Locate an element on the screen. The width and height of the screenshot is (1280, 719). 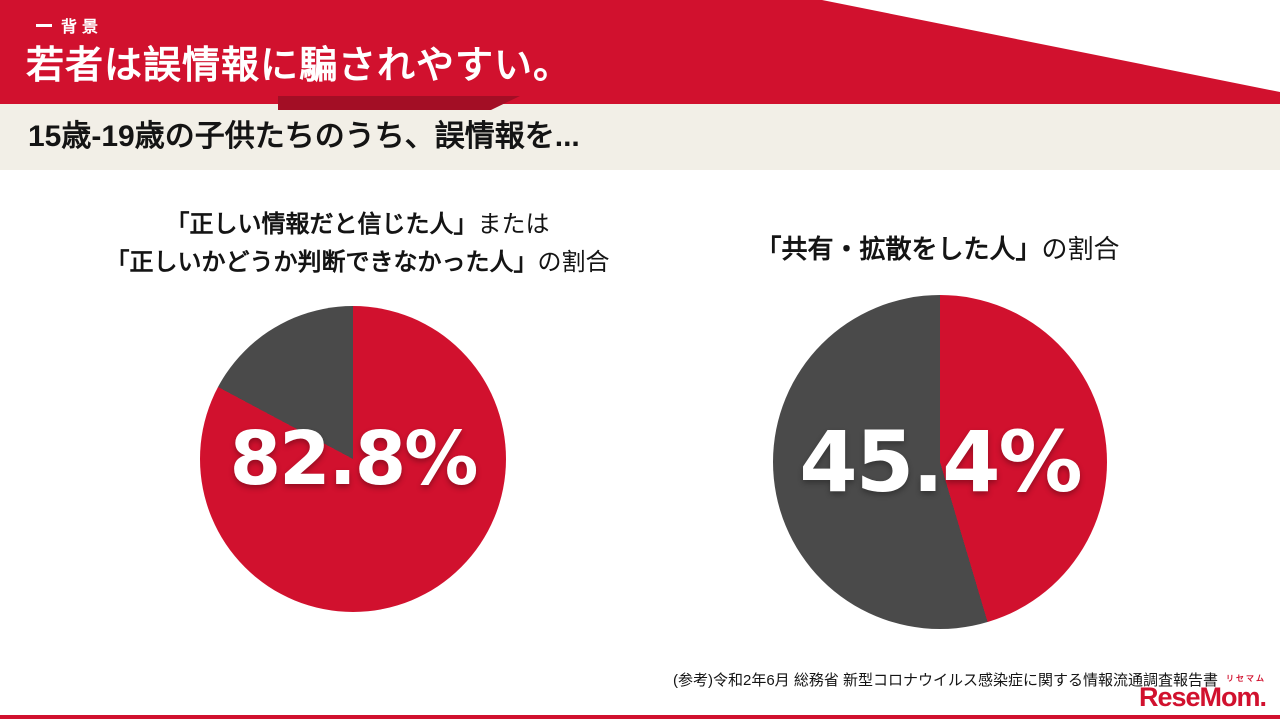
left-caption-line1: 「正しい情報だと信じた人」または is located at coordinates (357, 225).